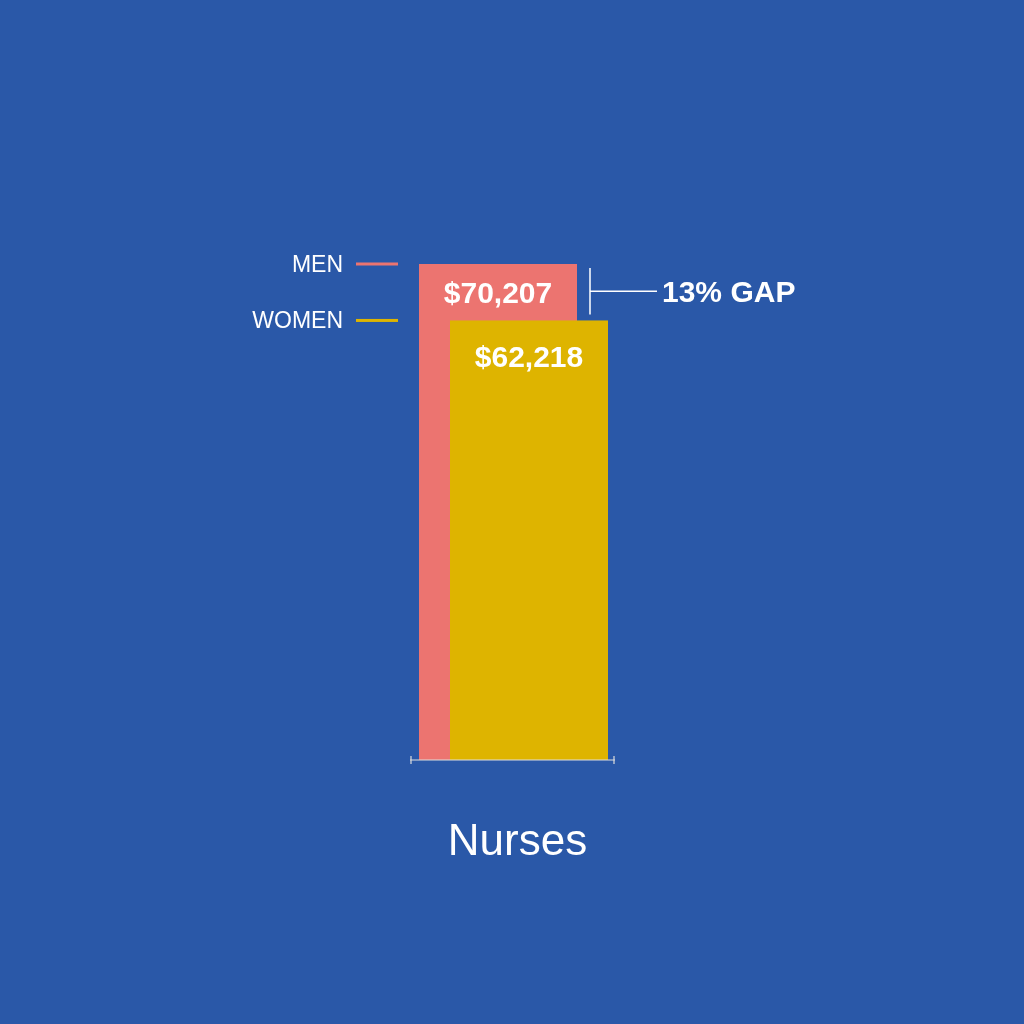 The image size is (1024, 1024). Describe the element at coordinates (498, 292) in the screenshot. I see `data-label: $70,207` at that location.